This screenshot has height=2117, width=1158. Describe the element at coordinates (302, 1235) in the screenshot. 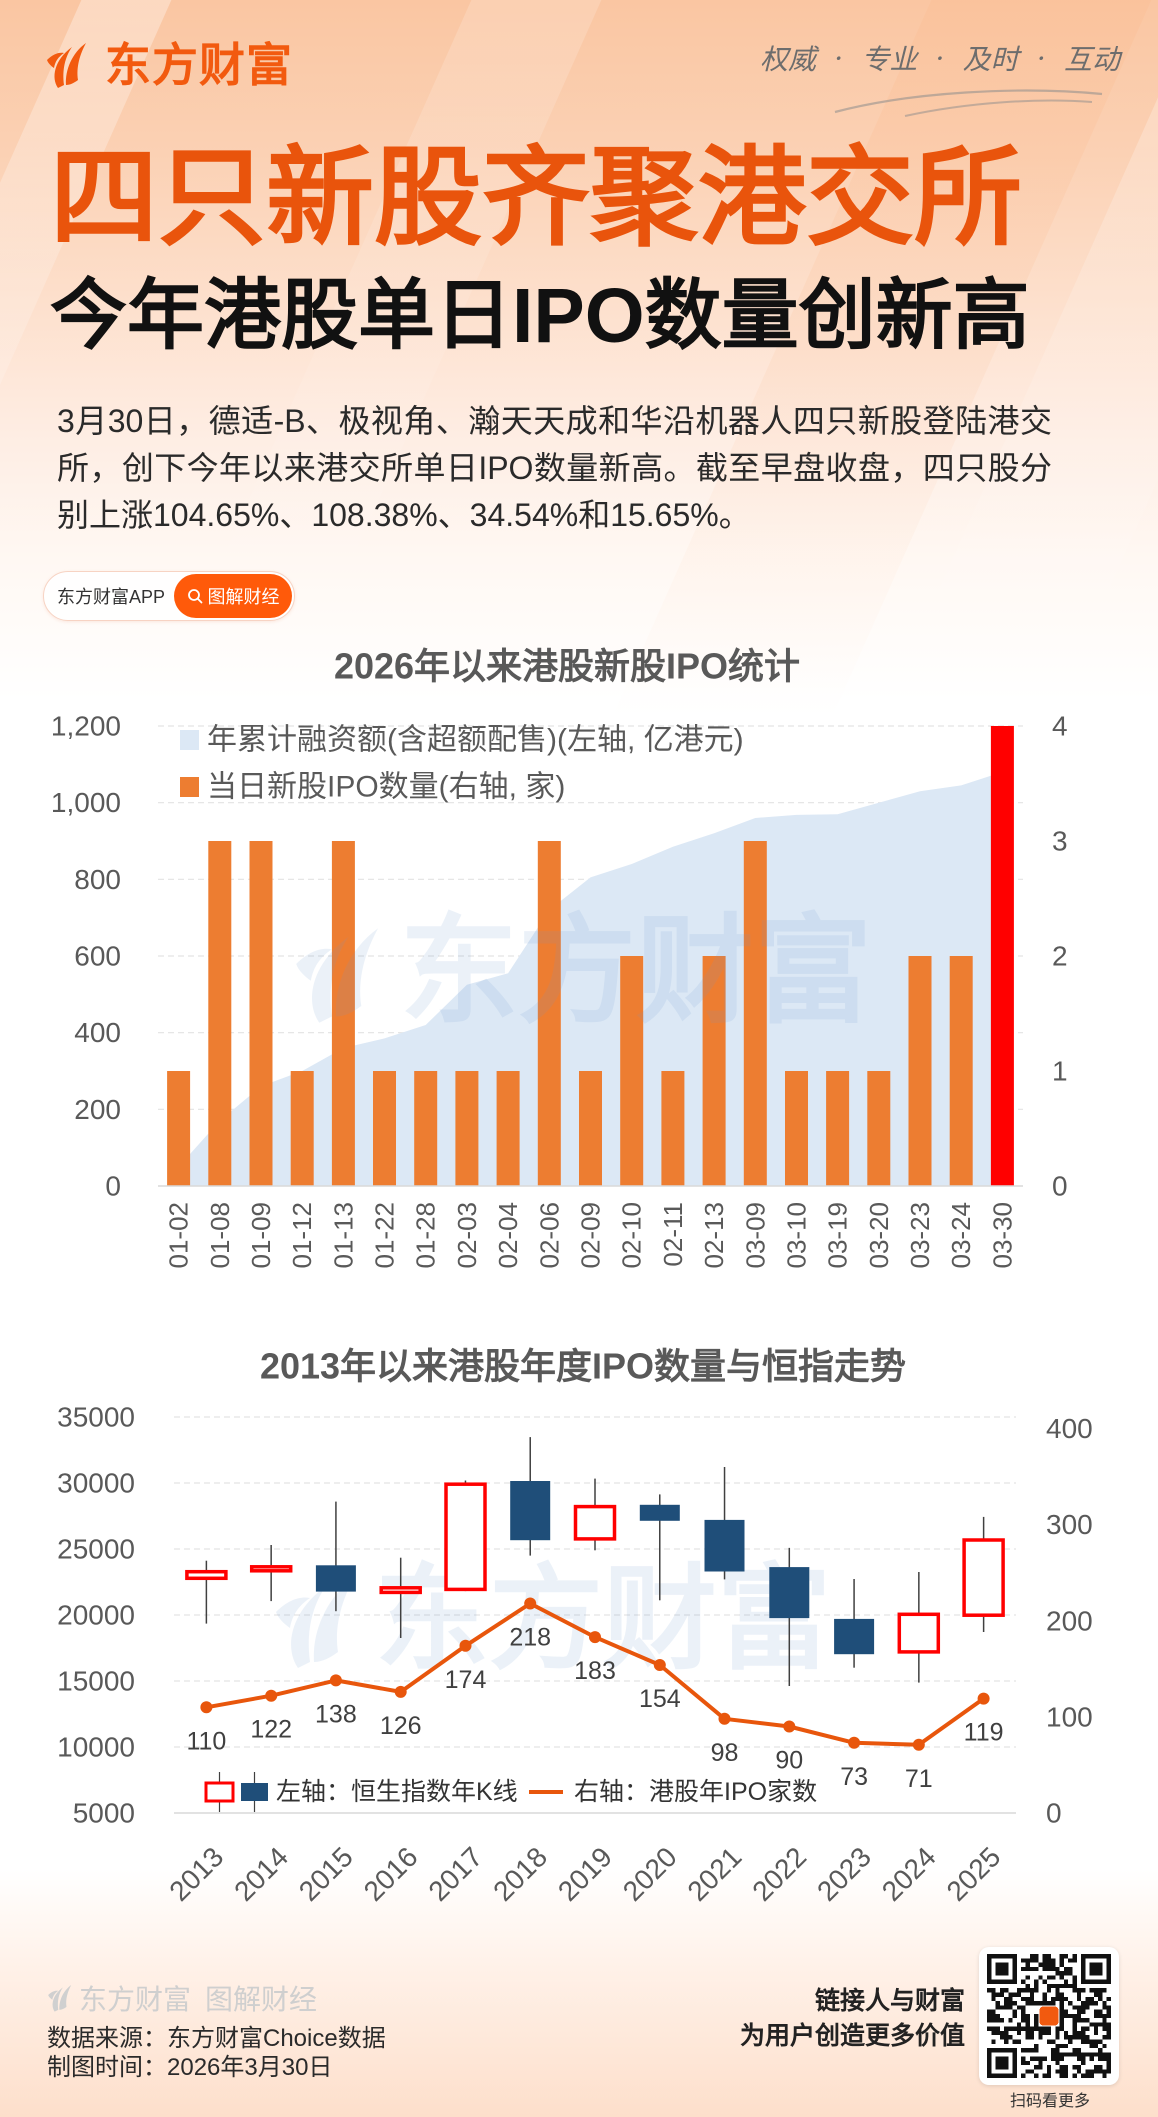

I see `x-tick-label: 01-12` at that location.